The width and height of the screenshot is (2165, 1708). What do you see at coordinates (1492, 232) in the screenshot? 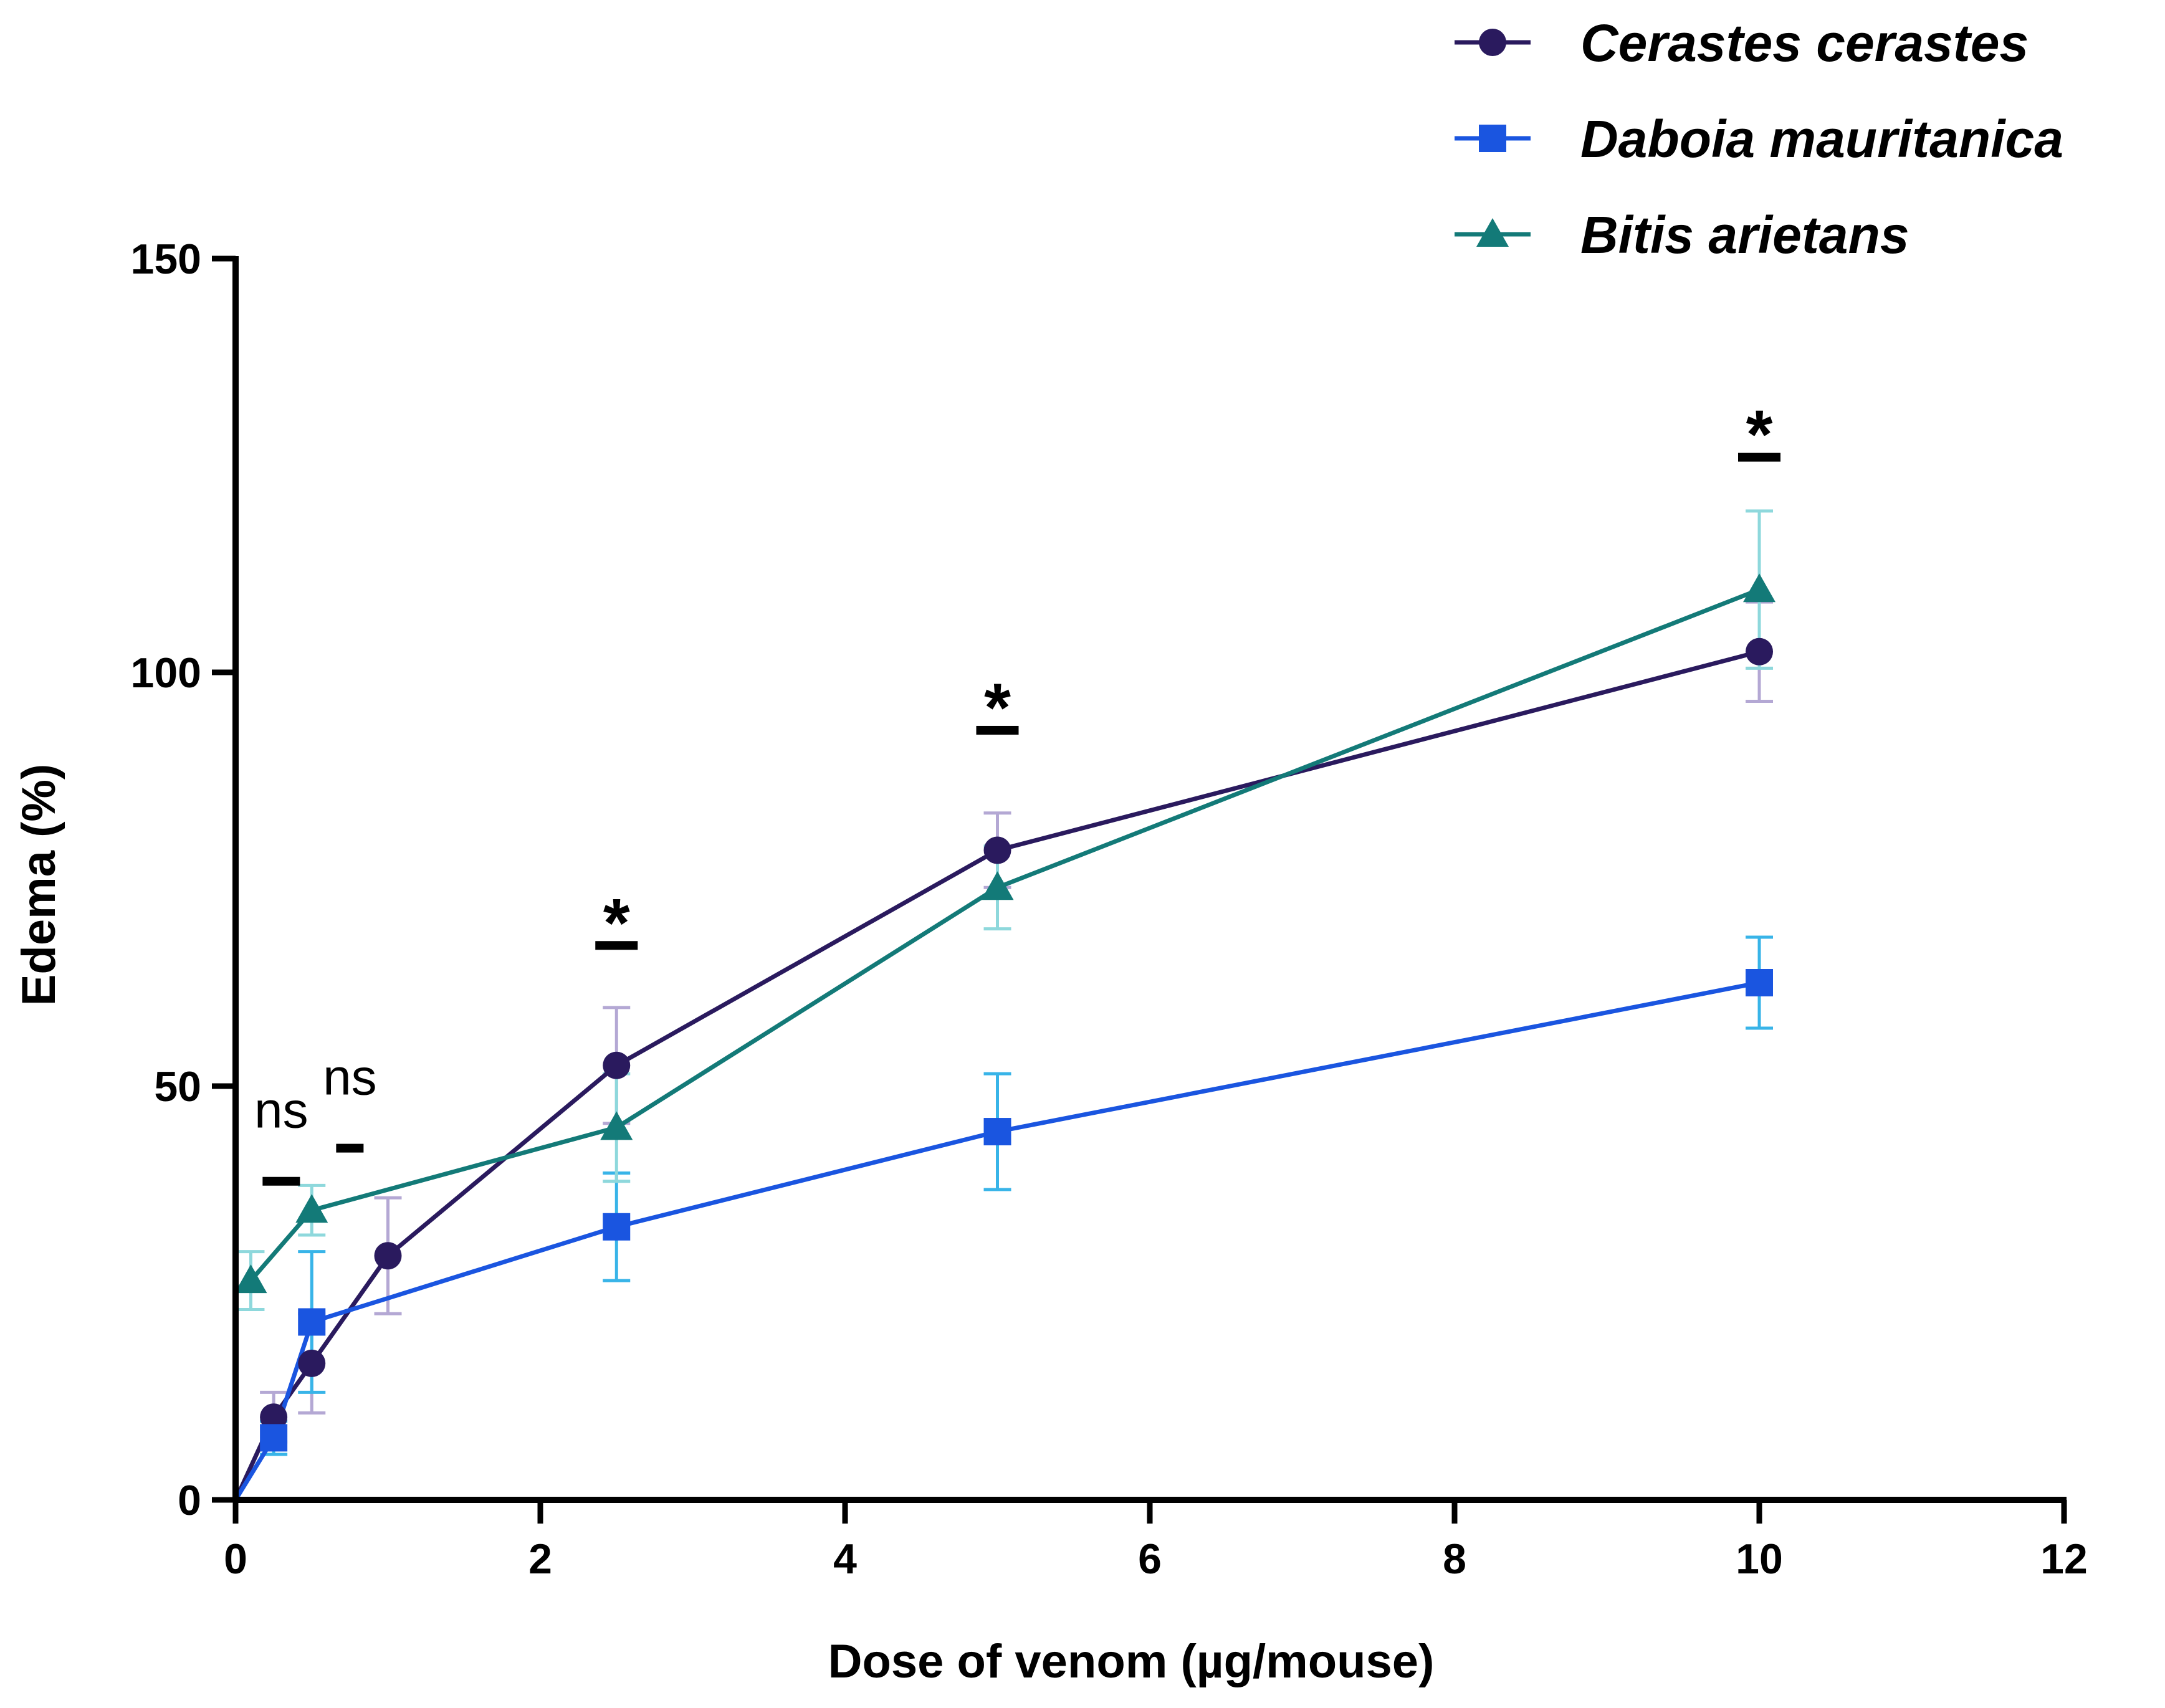
I see `legend-marker-bitis-arietans` at bounding box center [1492, 232].